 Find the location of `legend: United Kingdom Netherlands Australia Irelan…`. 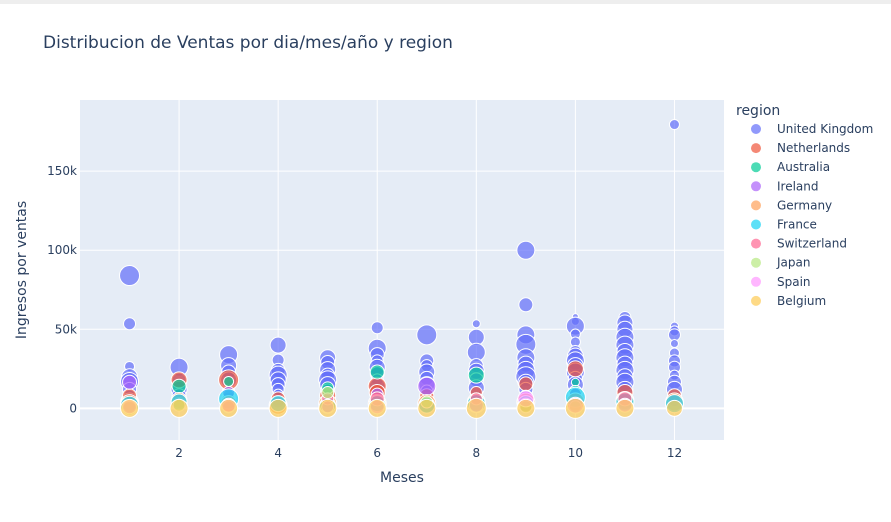

legend: United Kingdom Netherlands Australia Irelan… is located at coordinates (812, 215).